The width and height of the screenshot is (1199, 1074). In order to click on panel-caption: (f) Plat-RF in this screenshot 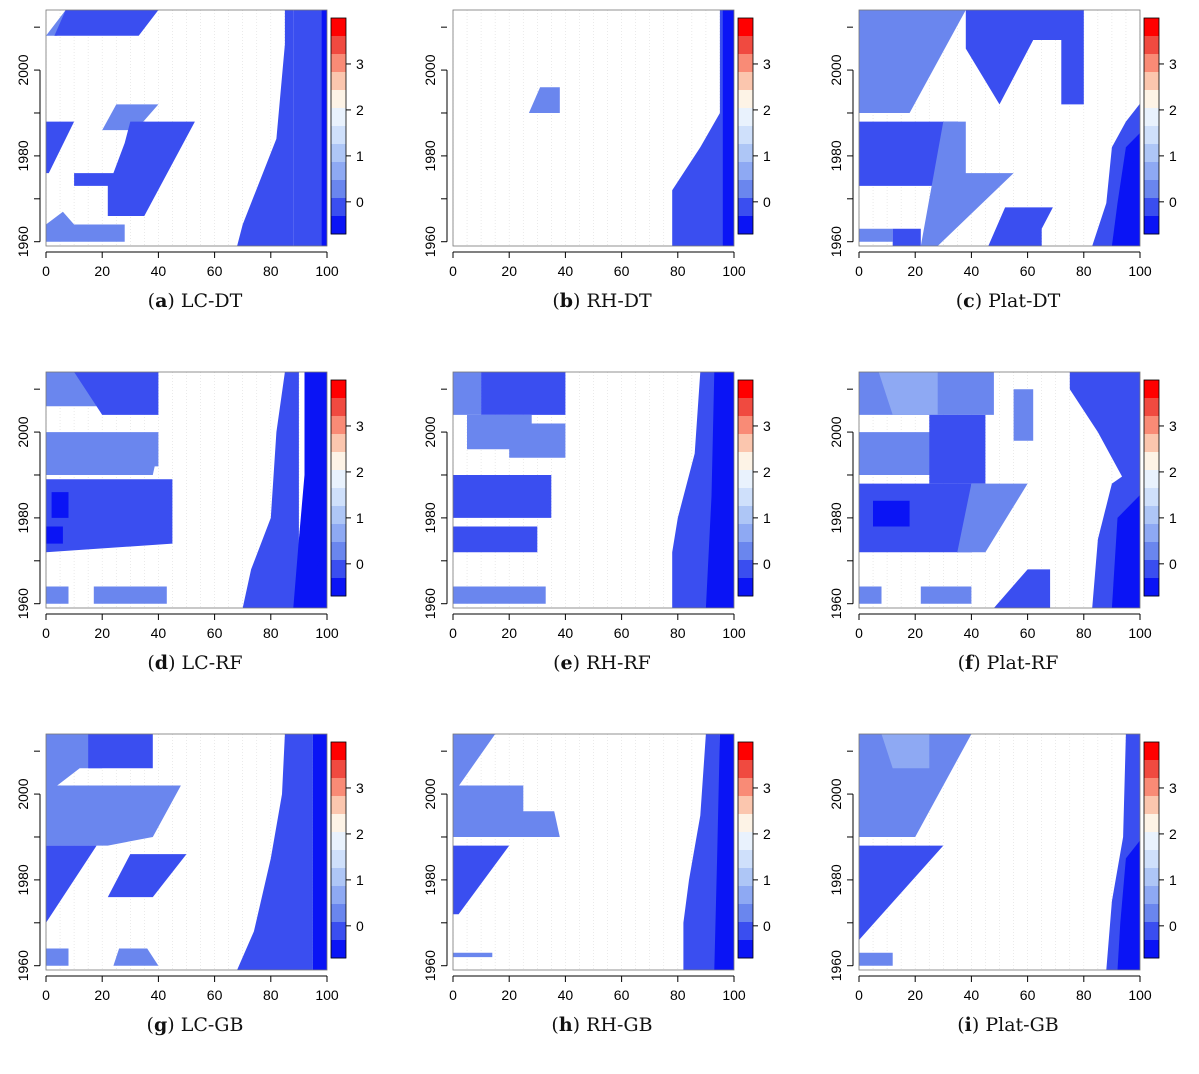, I will do `click(1008, 663)`.